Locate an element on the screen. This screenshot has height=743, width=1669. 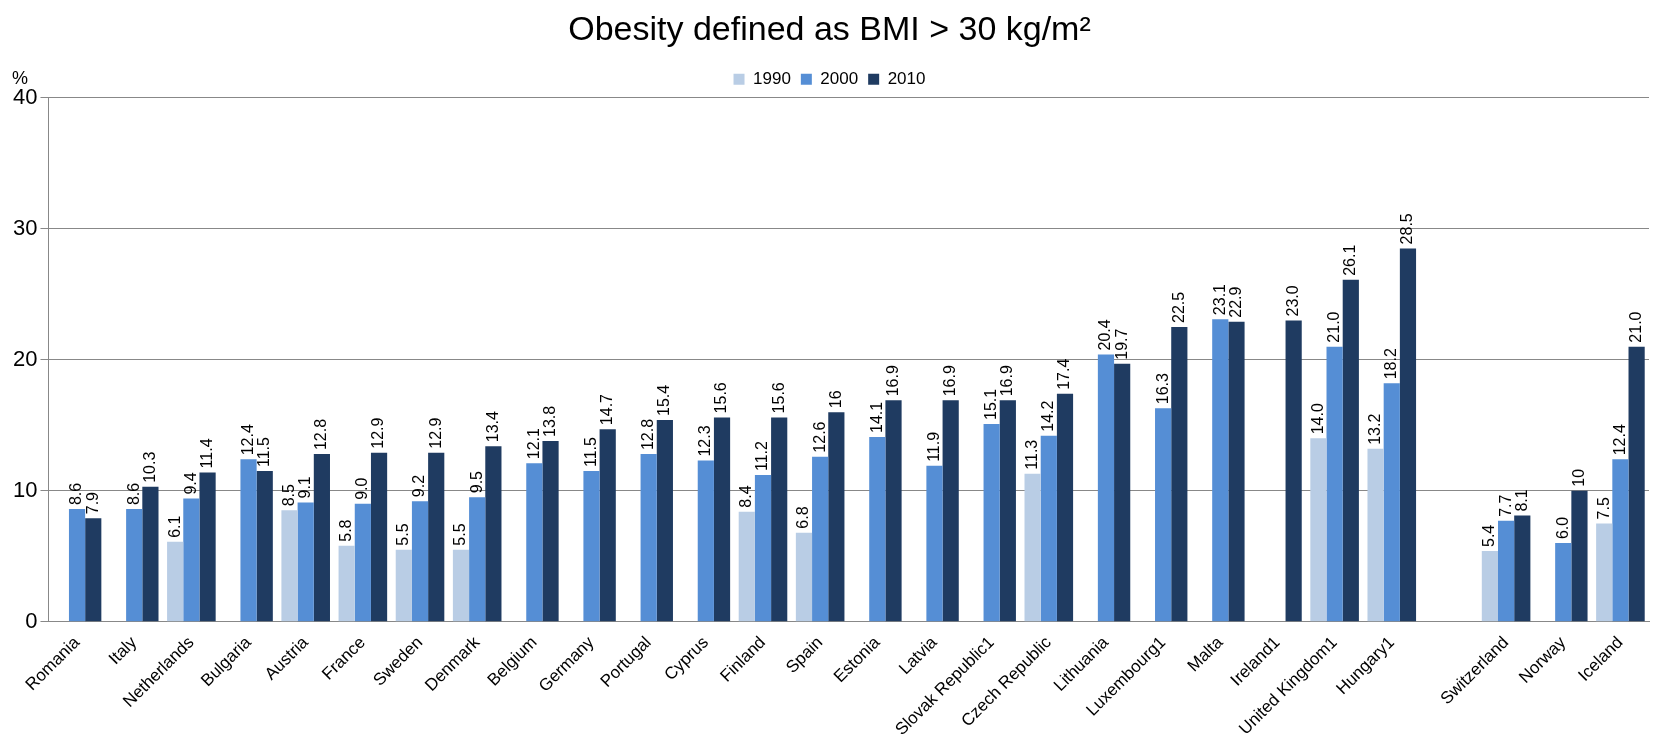
data-label: 6.8 is located at coordinates (803, 517).